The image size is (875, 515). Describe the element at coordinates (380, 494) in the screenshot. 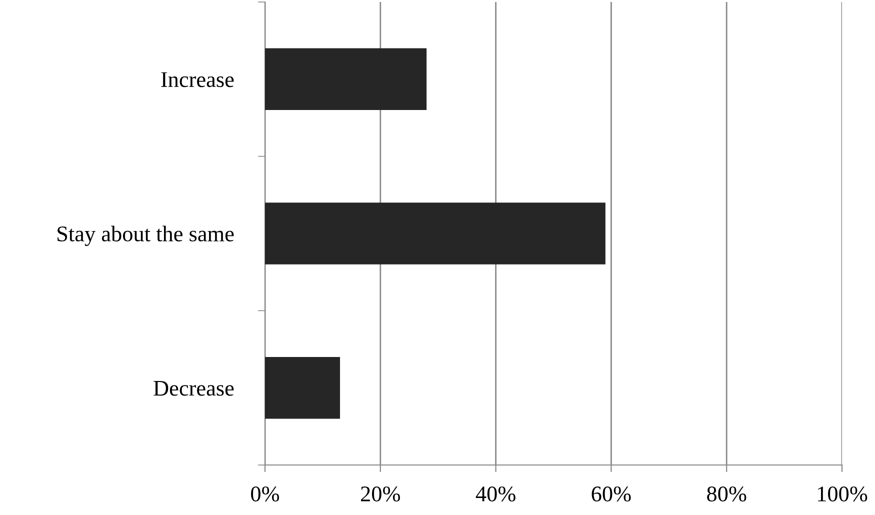

I see `x-tick-label: 20%` at that location.